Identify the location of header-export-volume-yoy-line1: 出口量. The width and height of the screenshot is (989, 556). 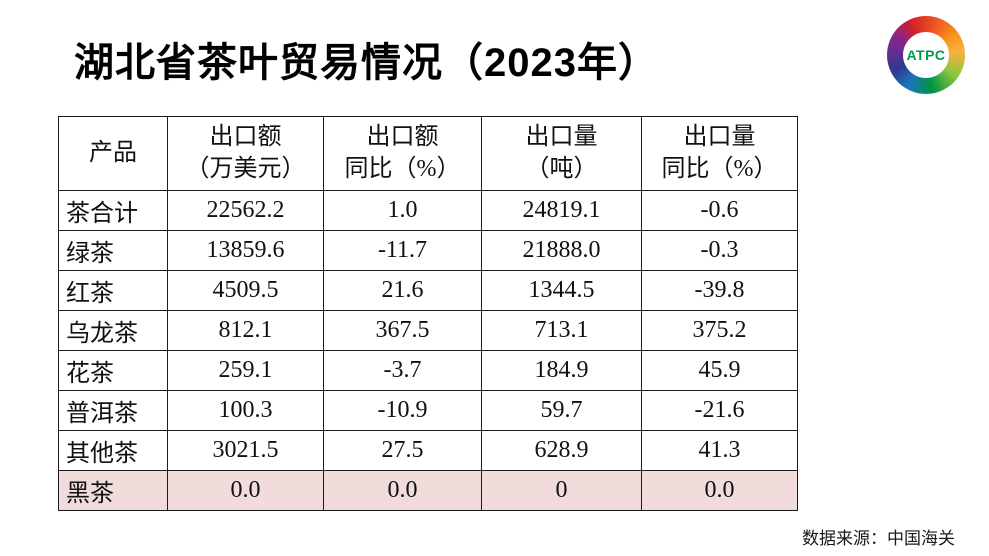
(719, 137).